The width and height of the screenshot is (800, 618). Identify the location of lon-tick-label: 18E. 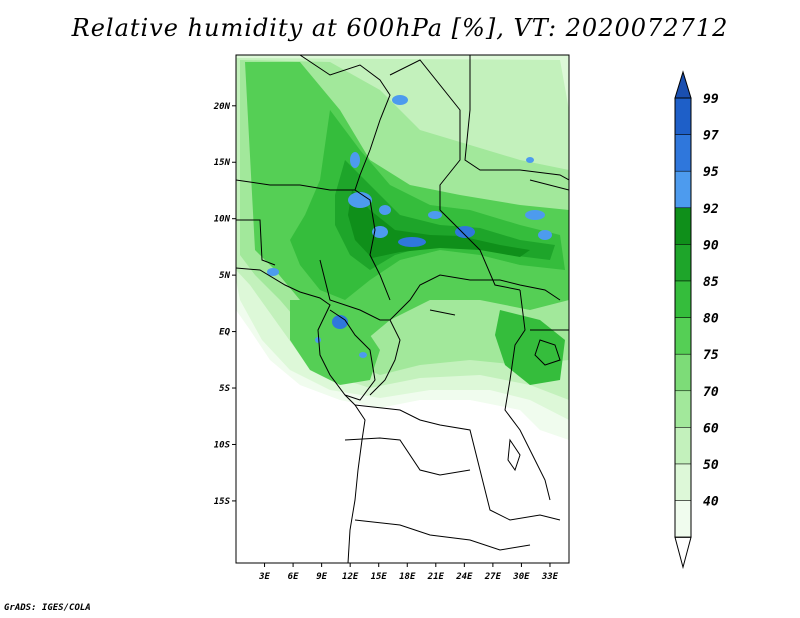
(407, 577).